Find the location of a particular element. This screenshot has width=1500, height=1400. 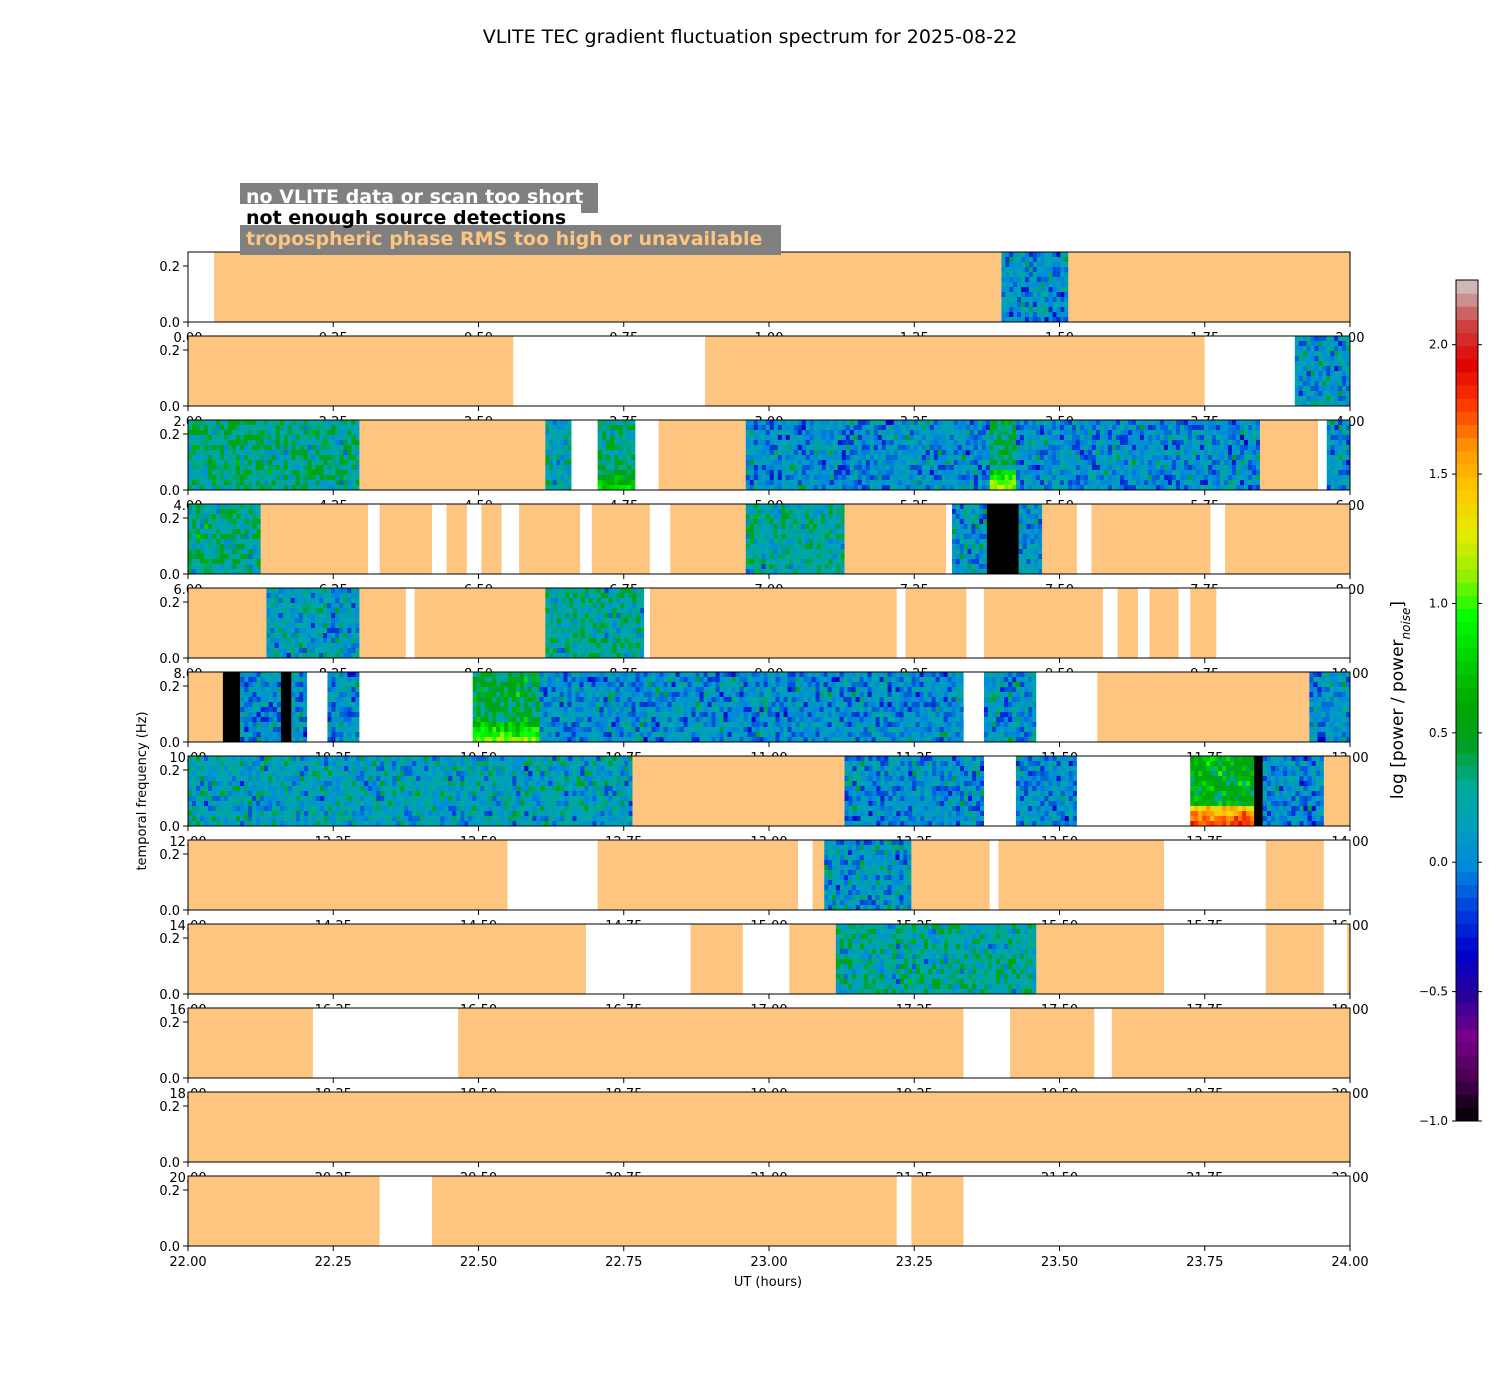

segment-trop is located at coordinates (480, 623).